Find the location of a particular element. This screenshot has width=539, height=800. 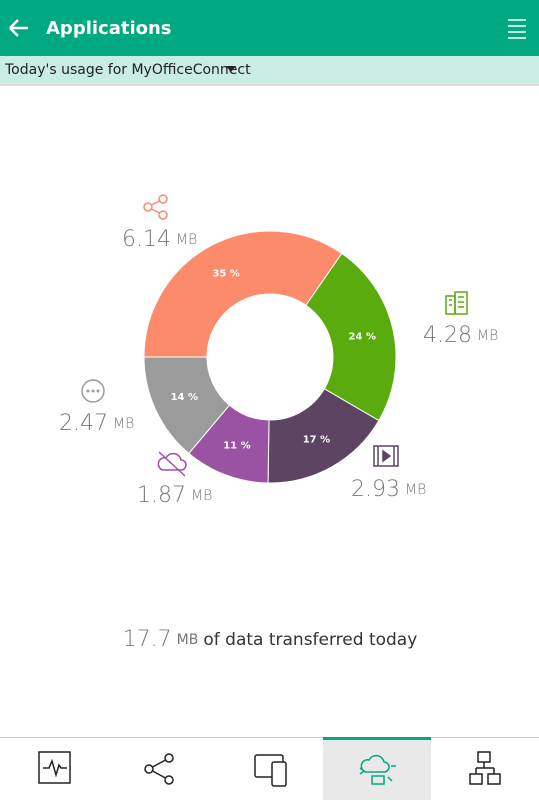

back-button is located at coordinates (18, 28).